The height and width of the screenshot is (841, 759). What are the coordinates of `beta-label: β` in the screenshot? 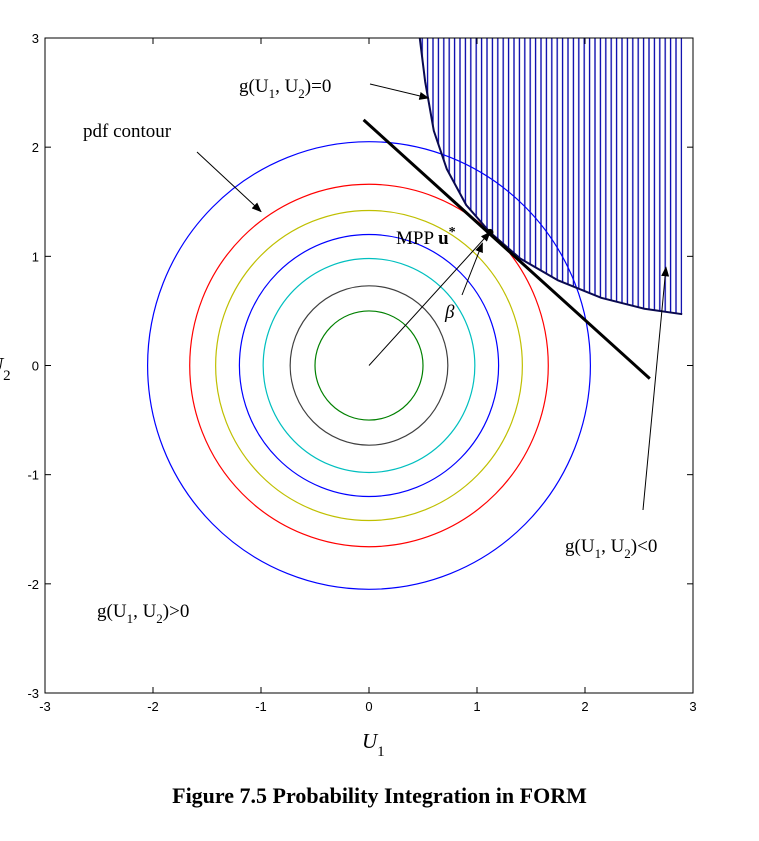 It's located at (449, 312).